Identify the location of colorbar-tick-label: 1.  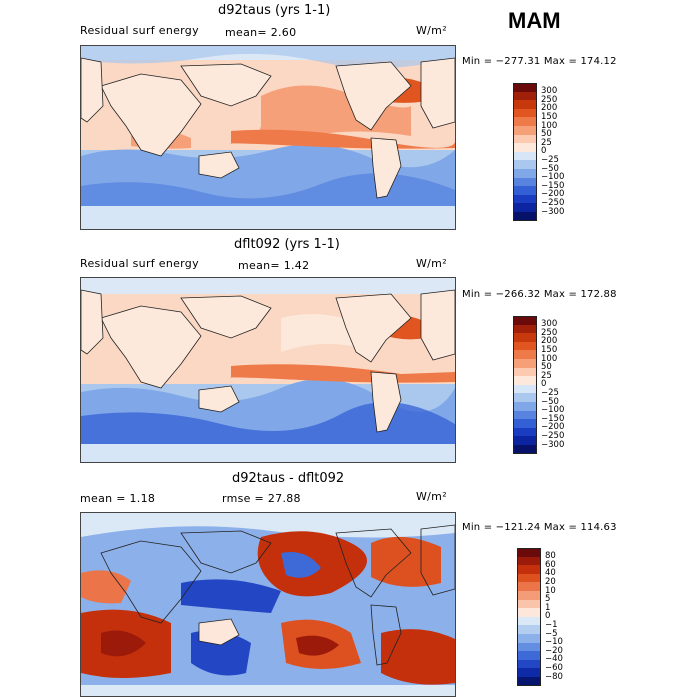
(548, 607).